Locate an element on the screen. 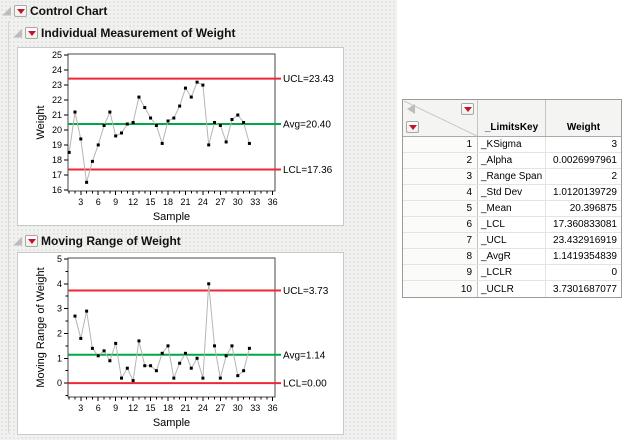  x-tick-label: 12 is located at coordinates (133, 408).